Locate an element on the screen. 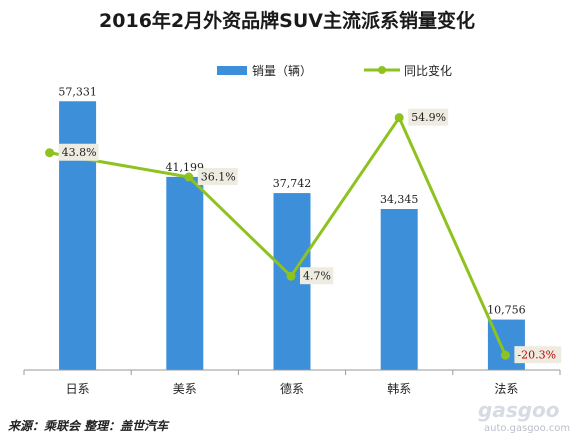 Image resolution: width=574 pixels, height=444 pixels. x-tick-label: 日系 is located at coordinates (78, 389).